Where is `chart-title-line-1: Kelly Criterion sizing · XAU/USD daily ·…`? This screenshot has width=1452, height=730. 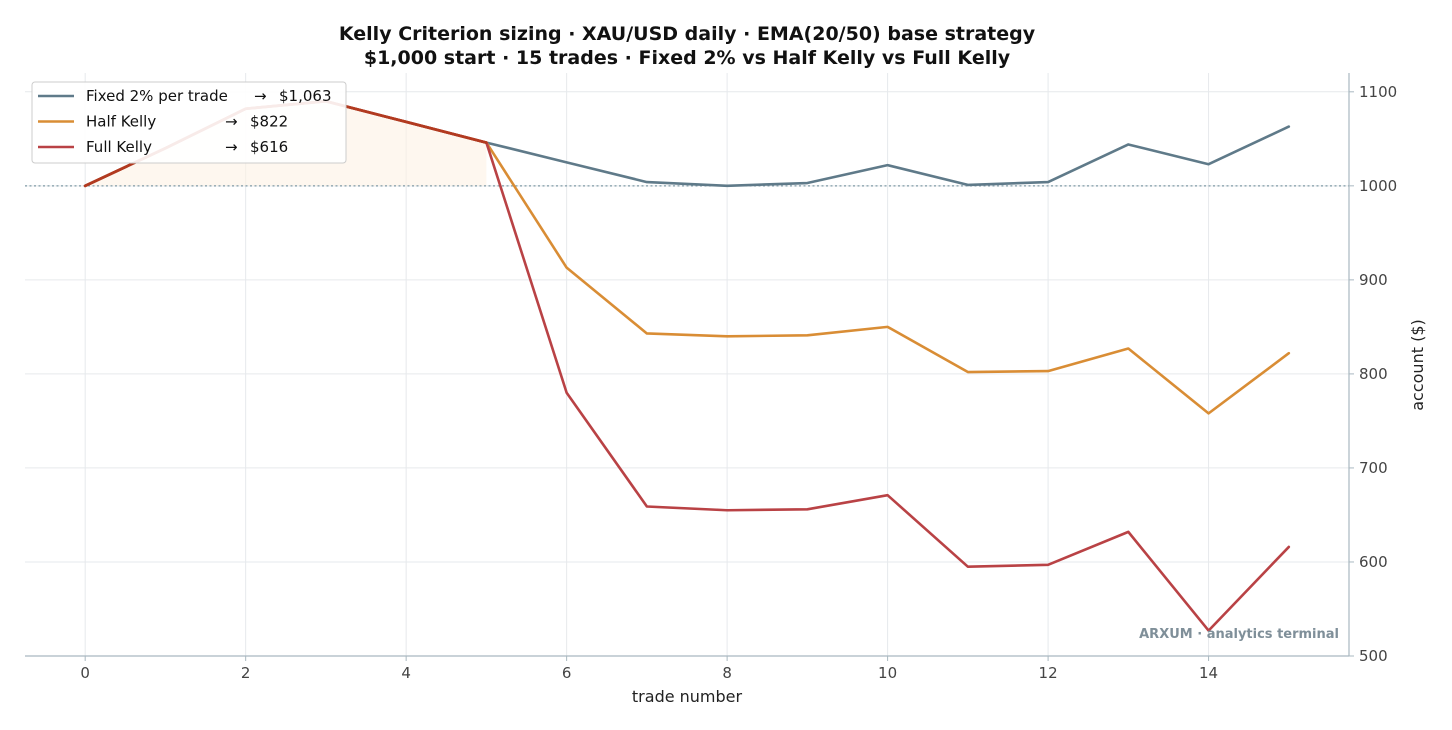 chart-title-line-1: Kelly Criterion sizing · XAU/USD daily ·… is located at coordinates (687, 34).